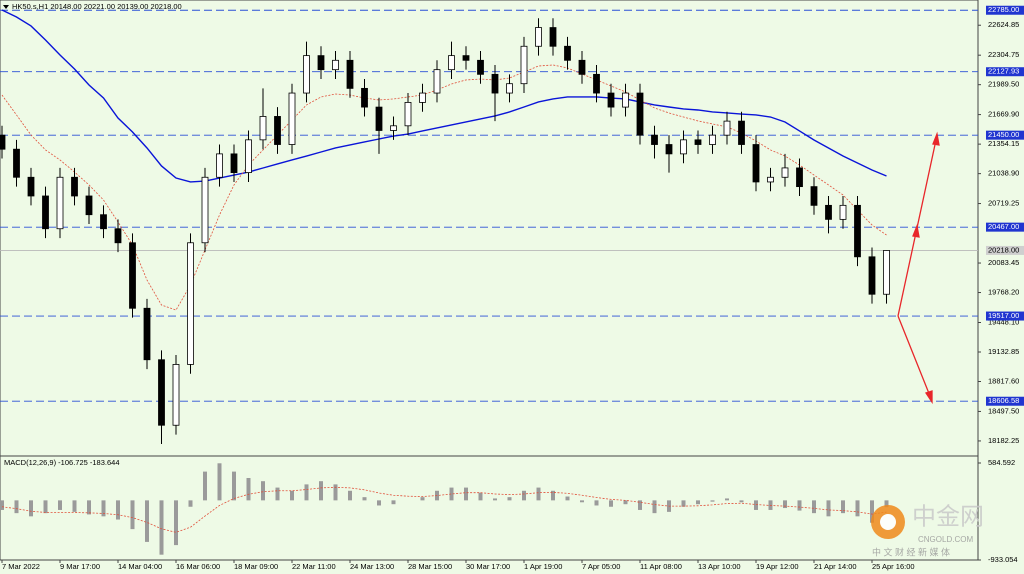  What do you see at coordinates (1003, 54) in the screenshot?
I see `y-tick-label: 22304.75` at bounding box center [1003, 54].